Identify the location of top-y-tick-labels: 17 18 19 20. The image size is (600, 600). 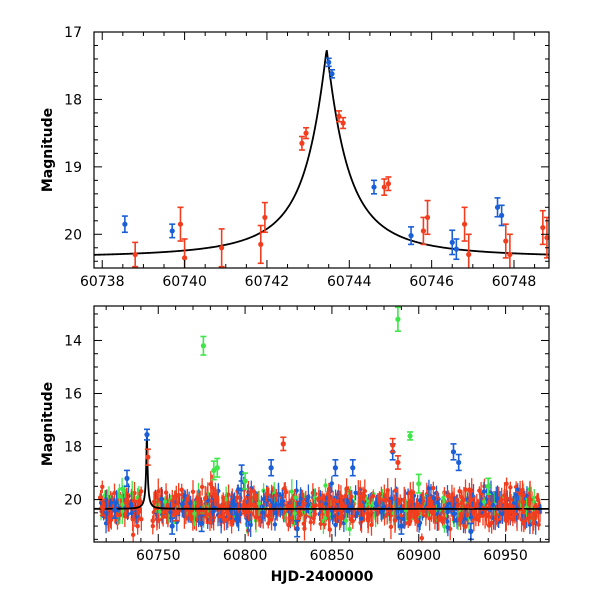
(73, 134).